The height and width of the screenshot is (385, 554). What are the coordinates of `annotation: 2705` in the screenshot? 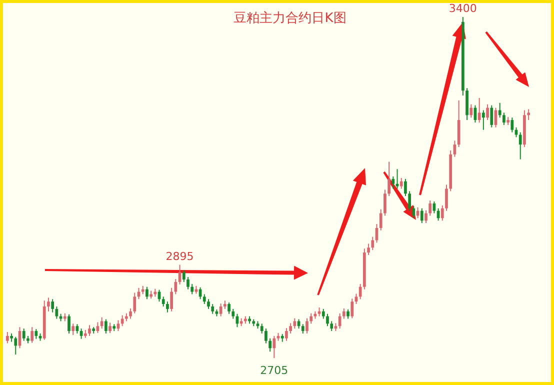 It's located at (274, 370).